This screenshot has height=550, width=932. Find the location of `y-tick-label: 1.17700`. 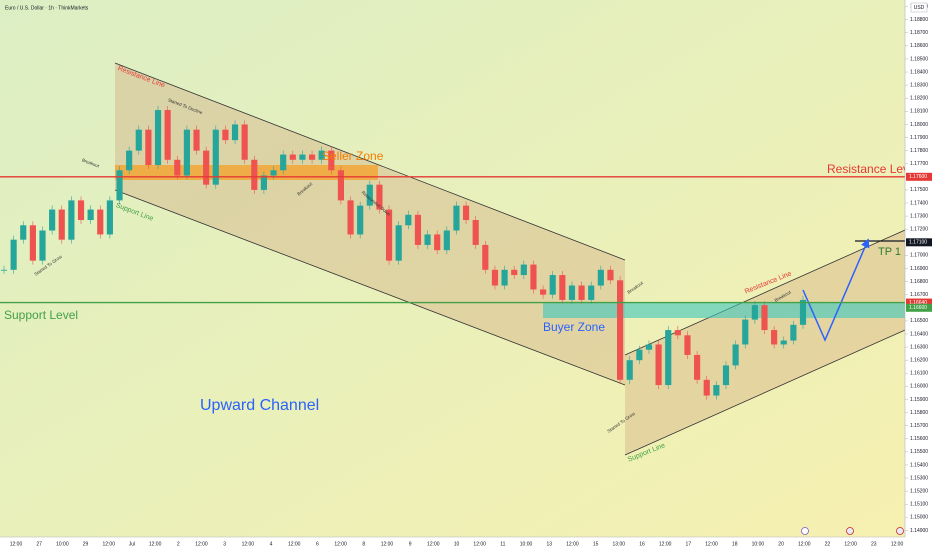

y-tick-label: 1.17700 is located at coordinates (919, 164).